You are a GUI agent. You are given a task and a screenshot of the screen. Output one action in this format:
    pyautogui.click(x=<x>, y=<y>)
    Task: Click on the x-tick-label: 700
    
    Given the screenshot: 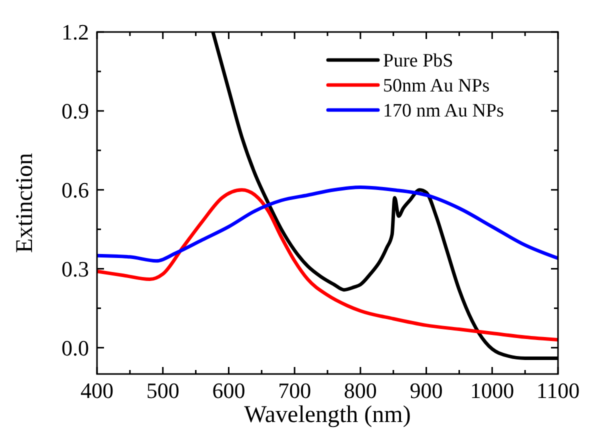 What is the action you would take?
    pyautogui.click(x=295, y=390)
    